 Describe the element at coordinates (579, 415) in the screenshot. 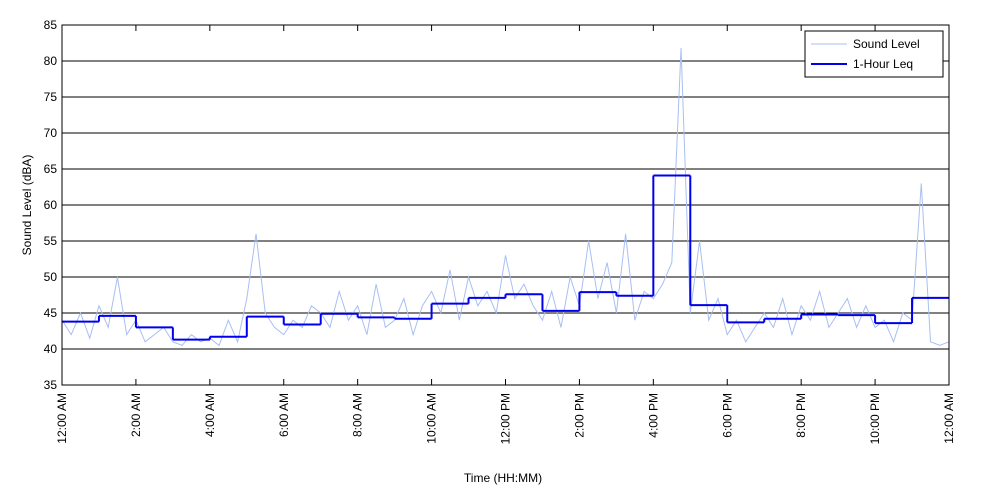

I see `x-tick-label: 2:00 PM` at that location.